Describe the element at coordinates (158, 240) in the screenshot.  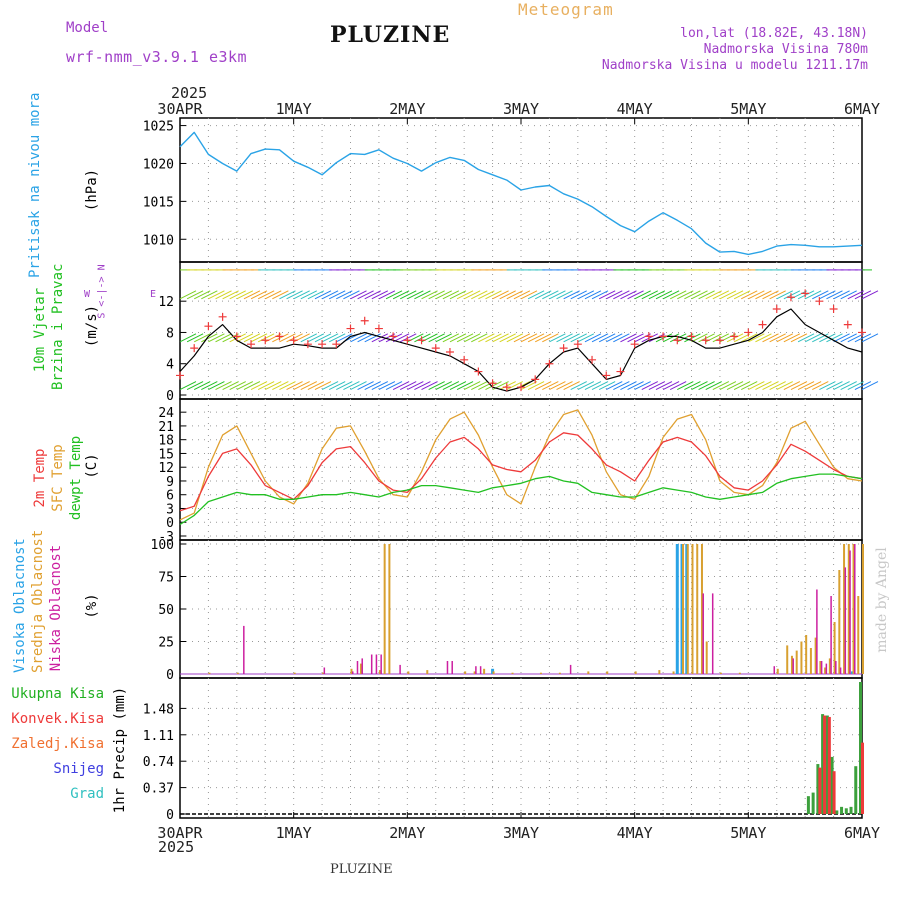
I see `y-tick-label: 1010` at that location.